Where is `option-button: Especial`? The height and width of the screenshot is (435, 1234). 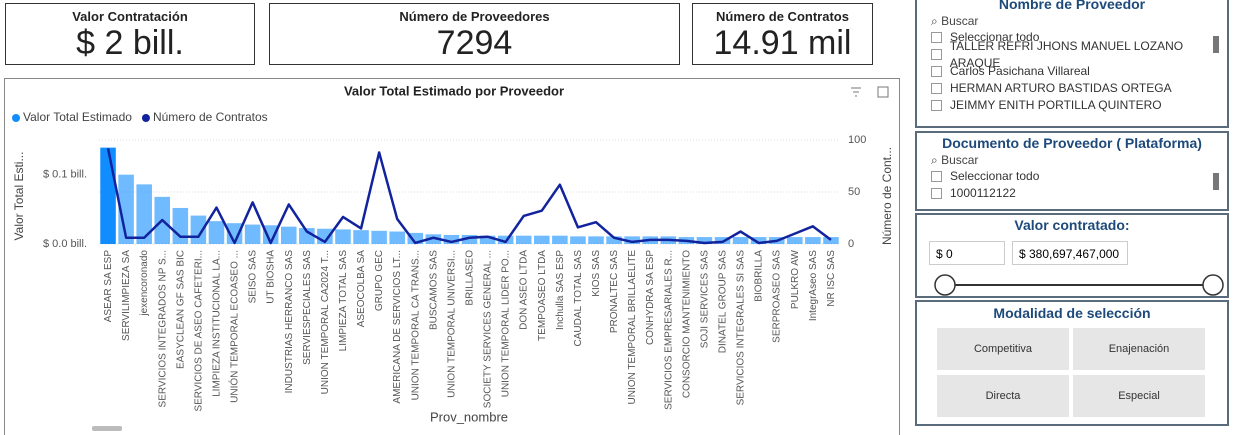
option-button: Especial is located at coordinates (1139, 396).